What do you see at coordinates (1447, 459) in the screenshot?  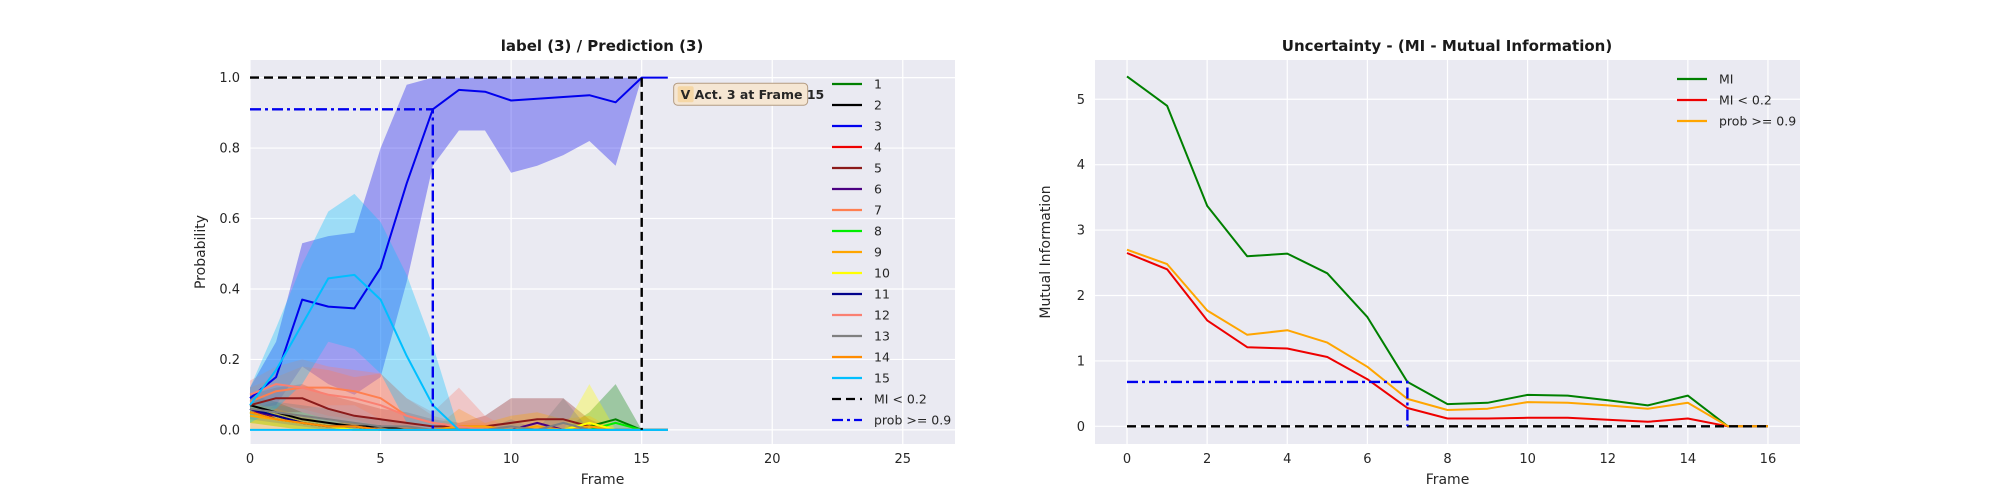 I see `x-tick-label: 8` at bounding box center [1447, 459].